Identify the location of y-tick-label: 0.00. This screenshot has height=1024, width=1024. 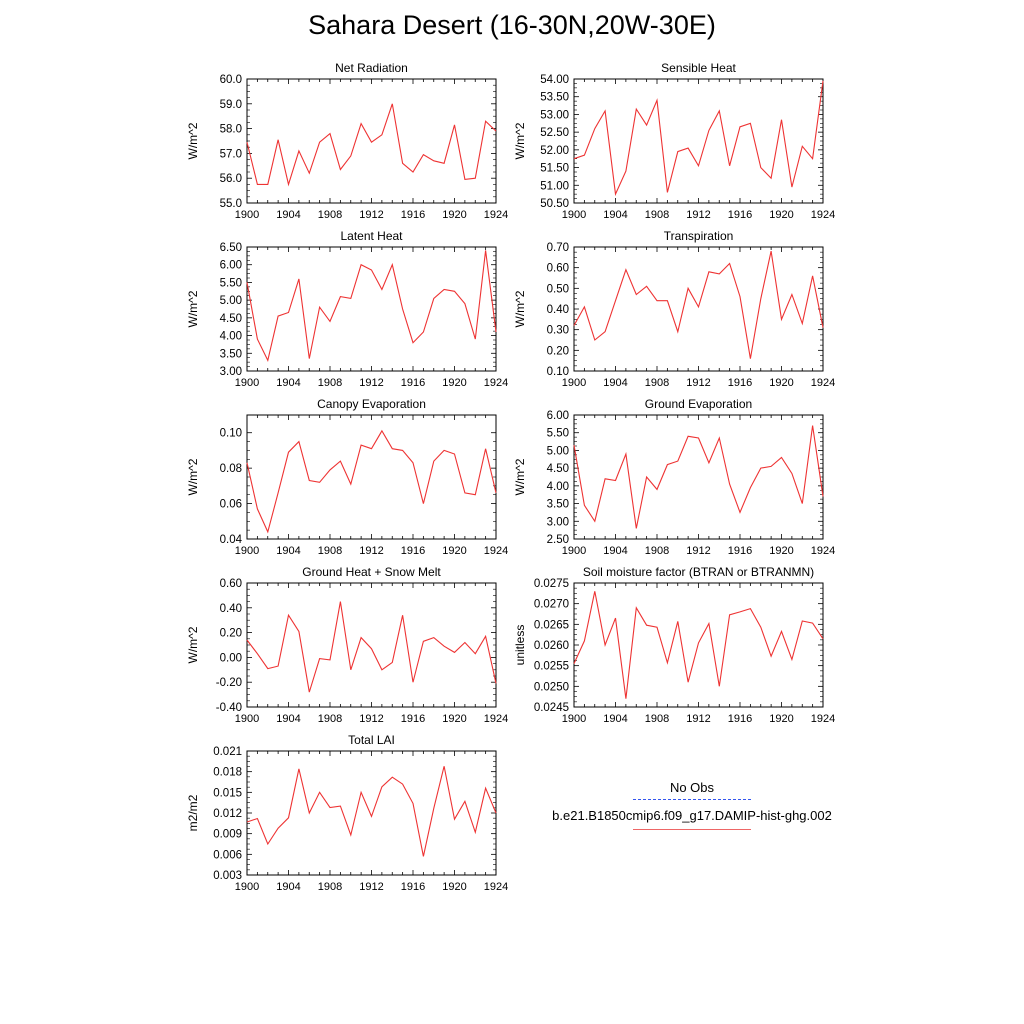
(231, 658).